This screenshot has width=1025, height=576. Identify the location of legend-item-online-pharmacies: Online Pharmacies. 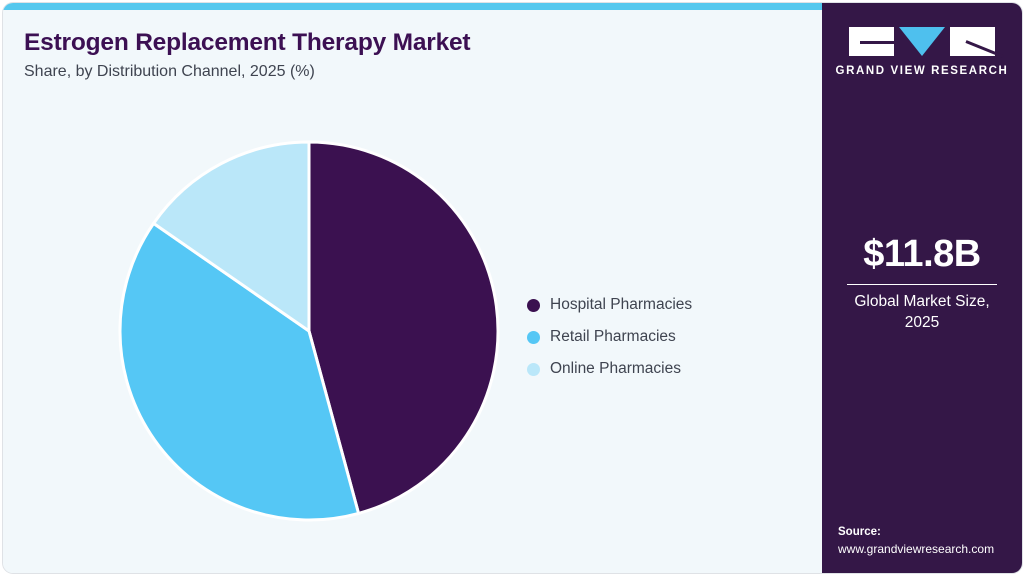
(652, 369).